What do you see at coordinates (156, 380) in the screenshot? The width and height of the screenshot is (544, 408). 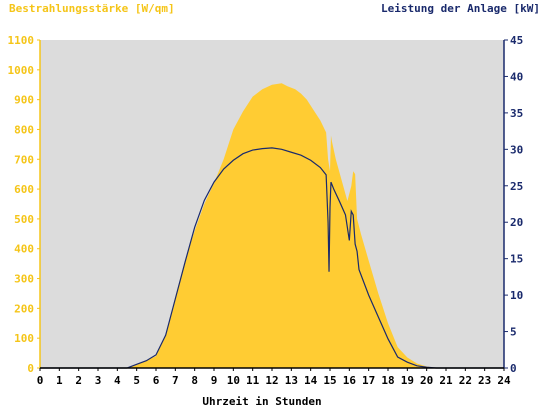 I see `x-tick-label: 6` at bounding box center [156, 380].